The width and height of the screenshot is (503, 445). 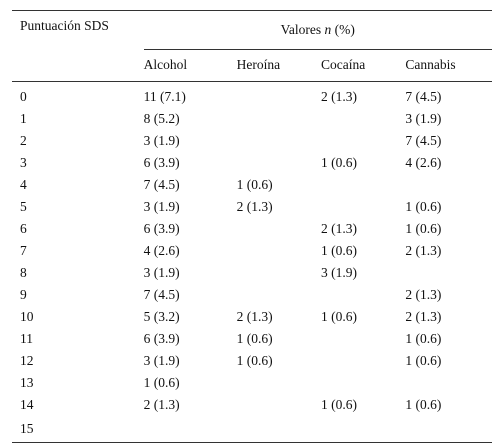 I want to click on table-header-row-group: Puntuación SDS Valores n (%), so click(x=252, y=30).